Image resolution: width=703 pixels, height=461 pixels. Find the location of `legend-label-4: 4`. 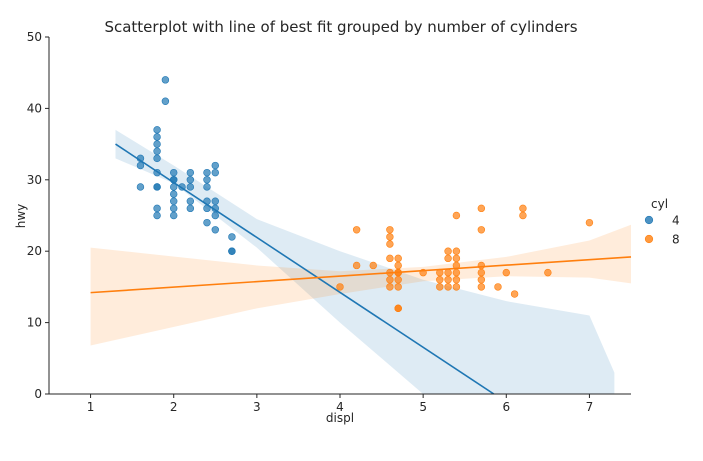

legend-label-4: 4 is located at coordinates (676, 221).